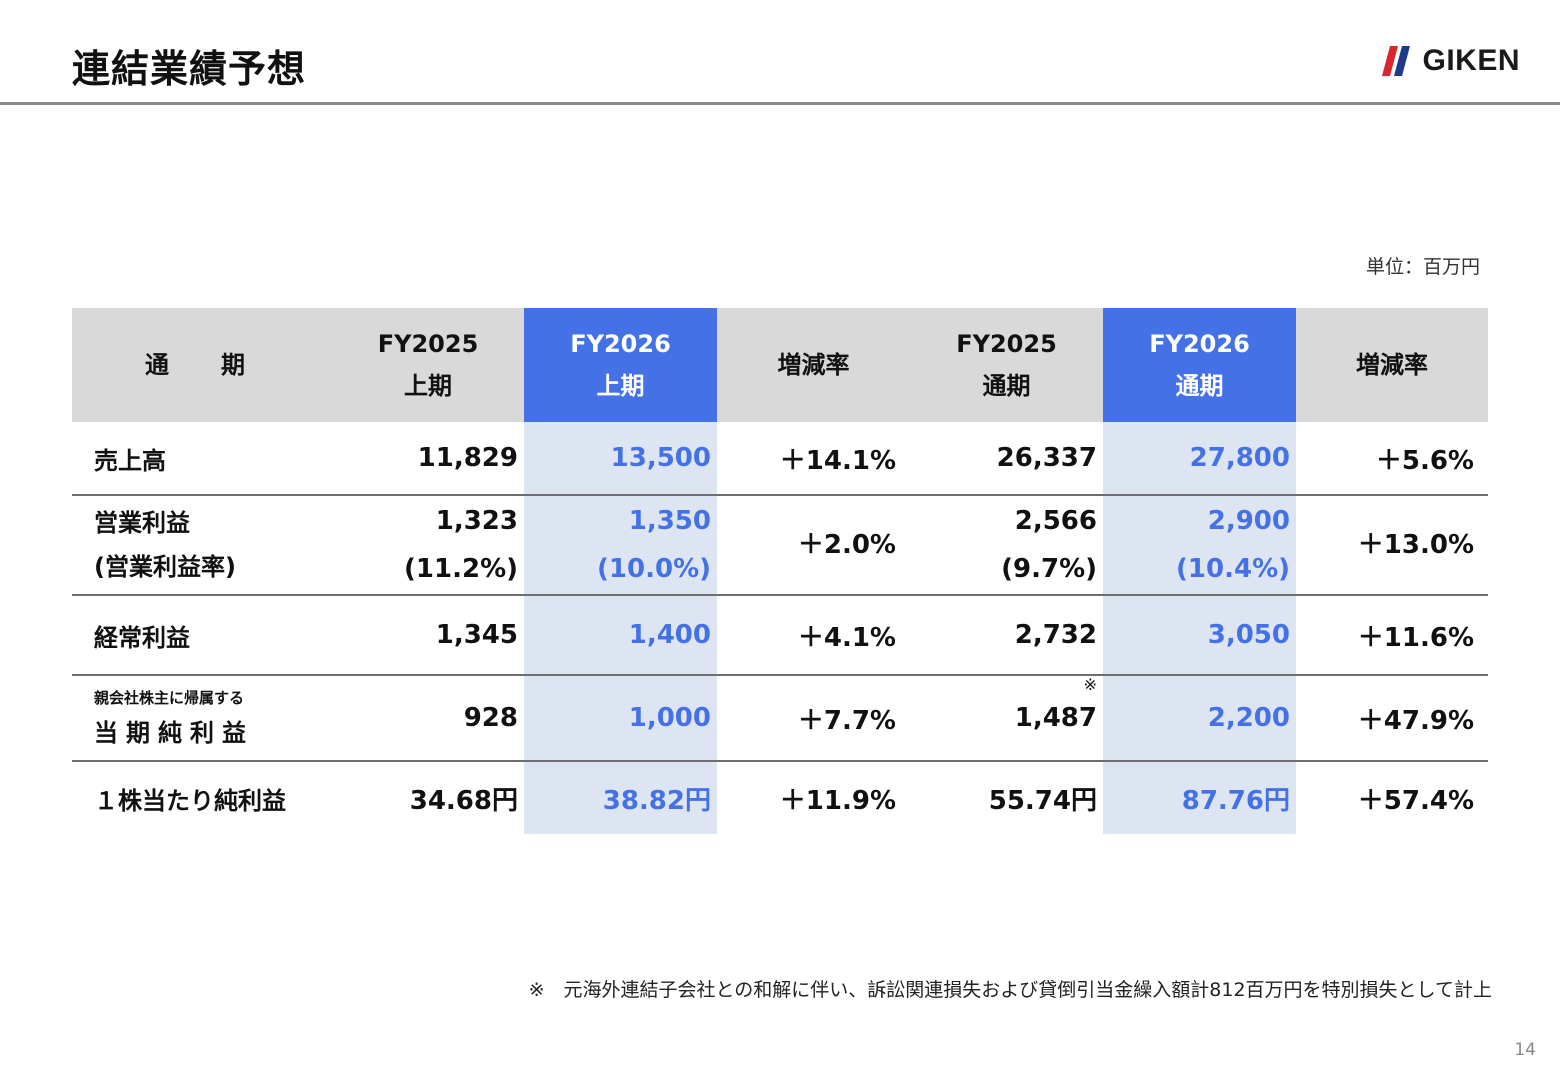 This screenshot has height=1080, width=1560. I want to click on cell-value: 1,487, so click(1055, 718).